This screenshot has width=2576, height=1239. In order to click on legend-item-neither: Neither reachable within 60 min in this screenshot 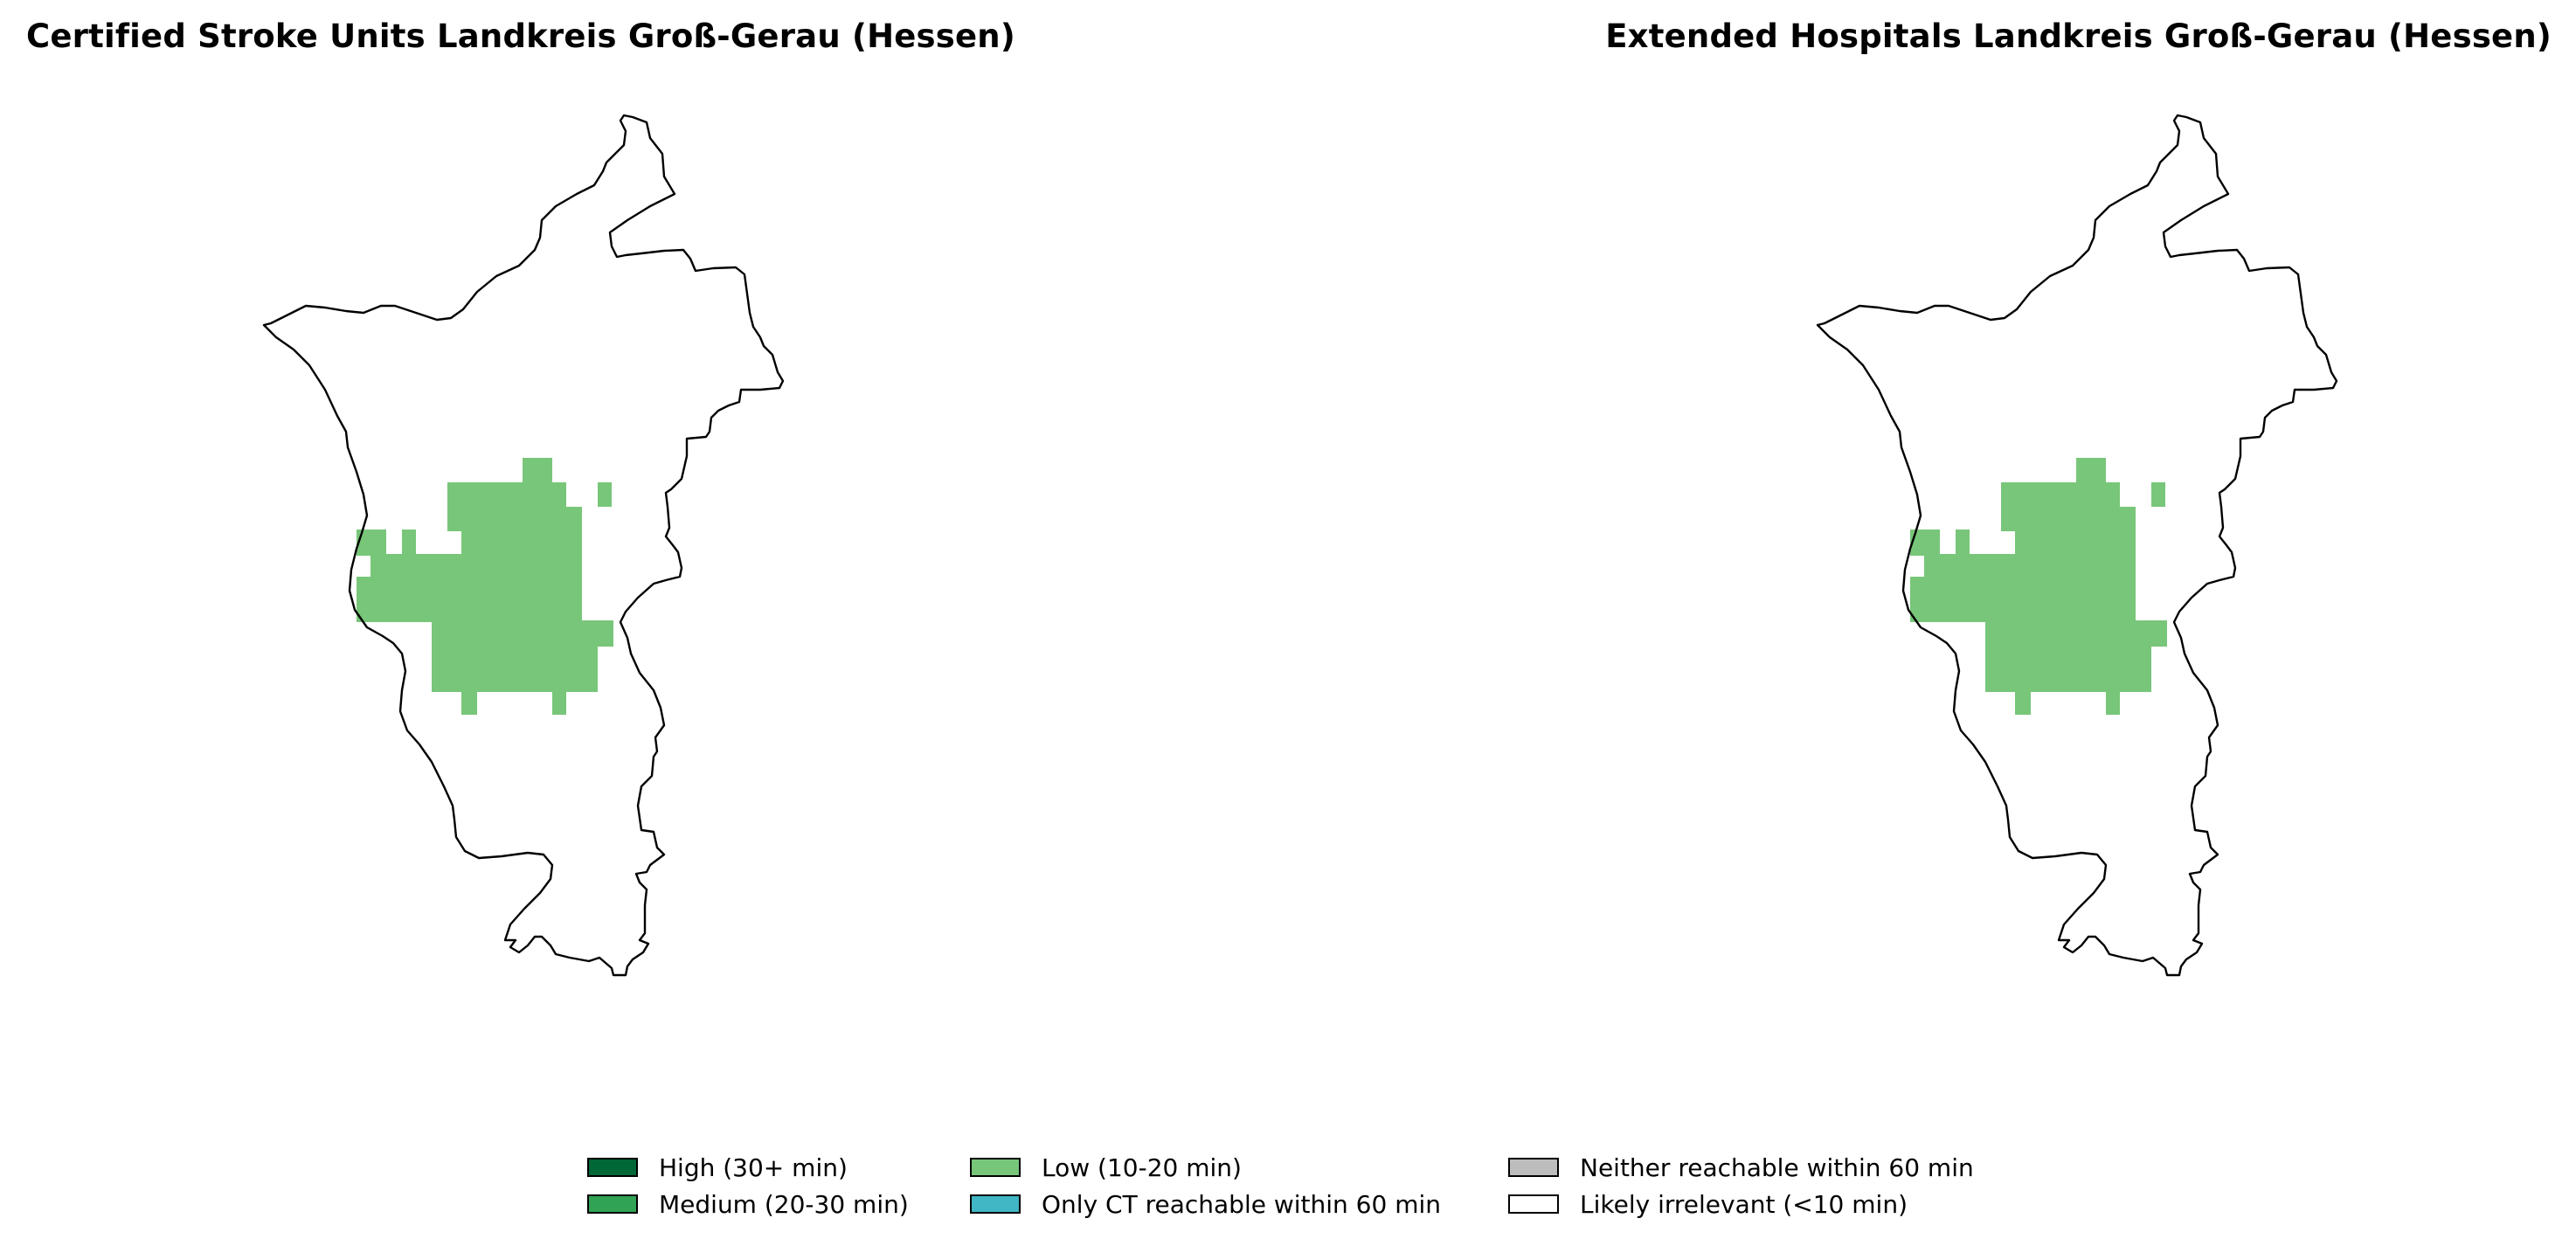, I will do `click(1741, 1167)`.